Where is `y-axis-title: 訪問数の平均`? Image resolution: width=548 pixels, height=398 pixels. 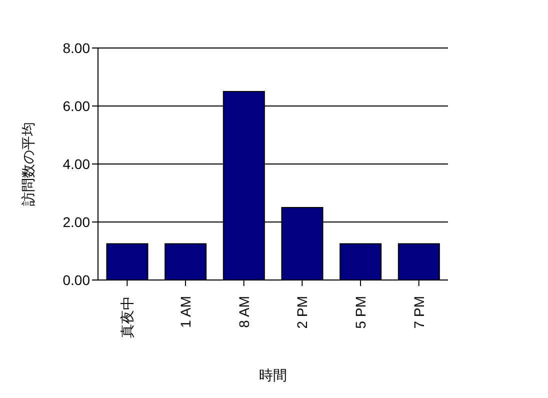
y-axis-title: 訪問数の平均 is located at coordinates (28, 164).